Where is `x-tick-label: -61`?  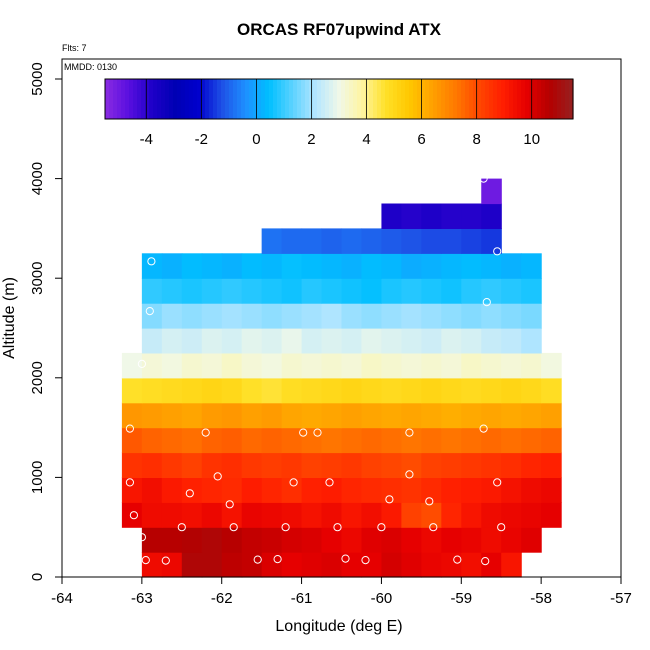 x-tick-label: -61 is located at coordinates (302, 598).